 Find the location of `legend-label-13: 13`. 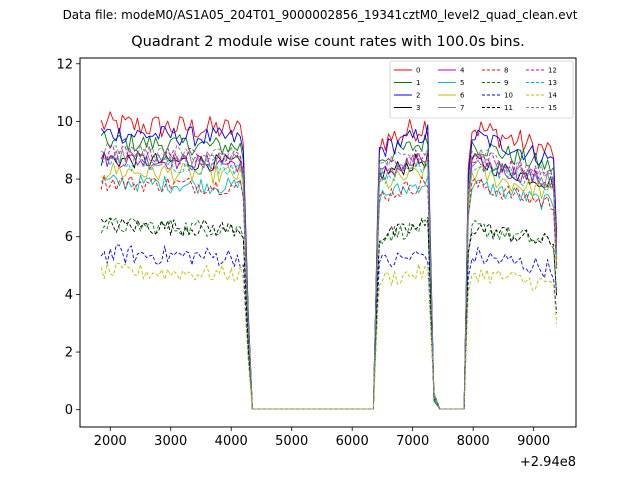

legend-label-13: 13 is located at coordinates (552, 83).